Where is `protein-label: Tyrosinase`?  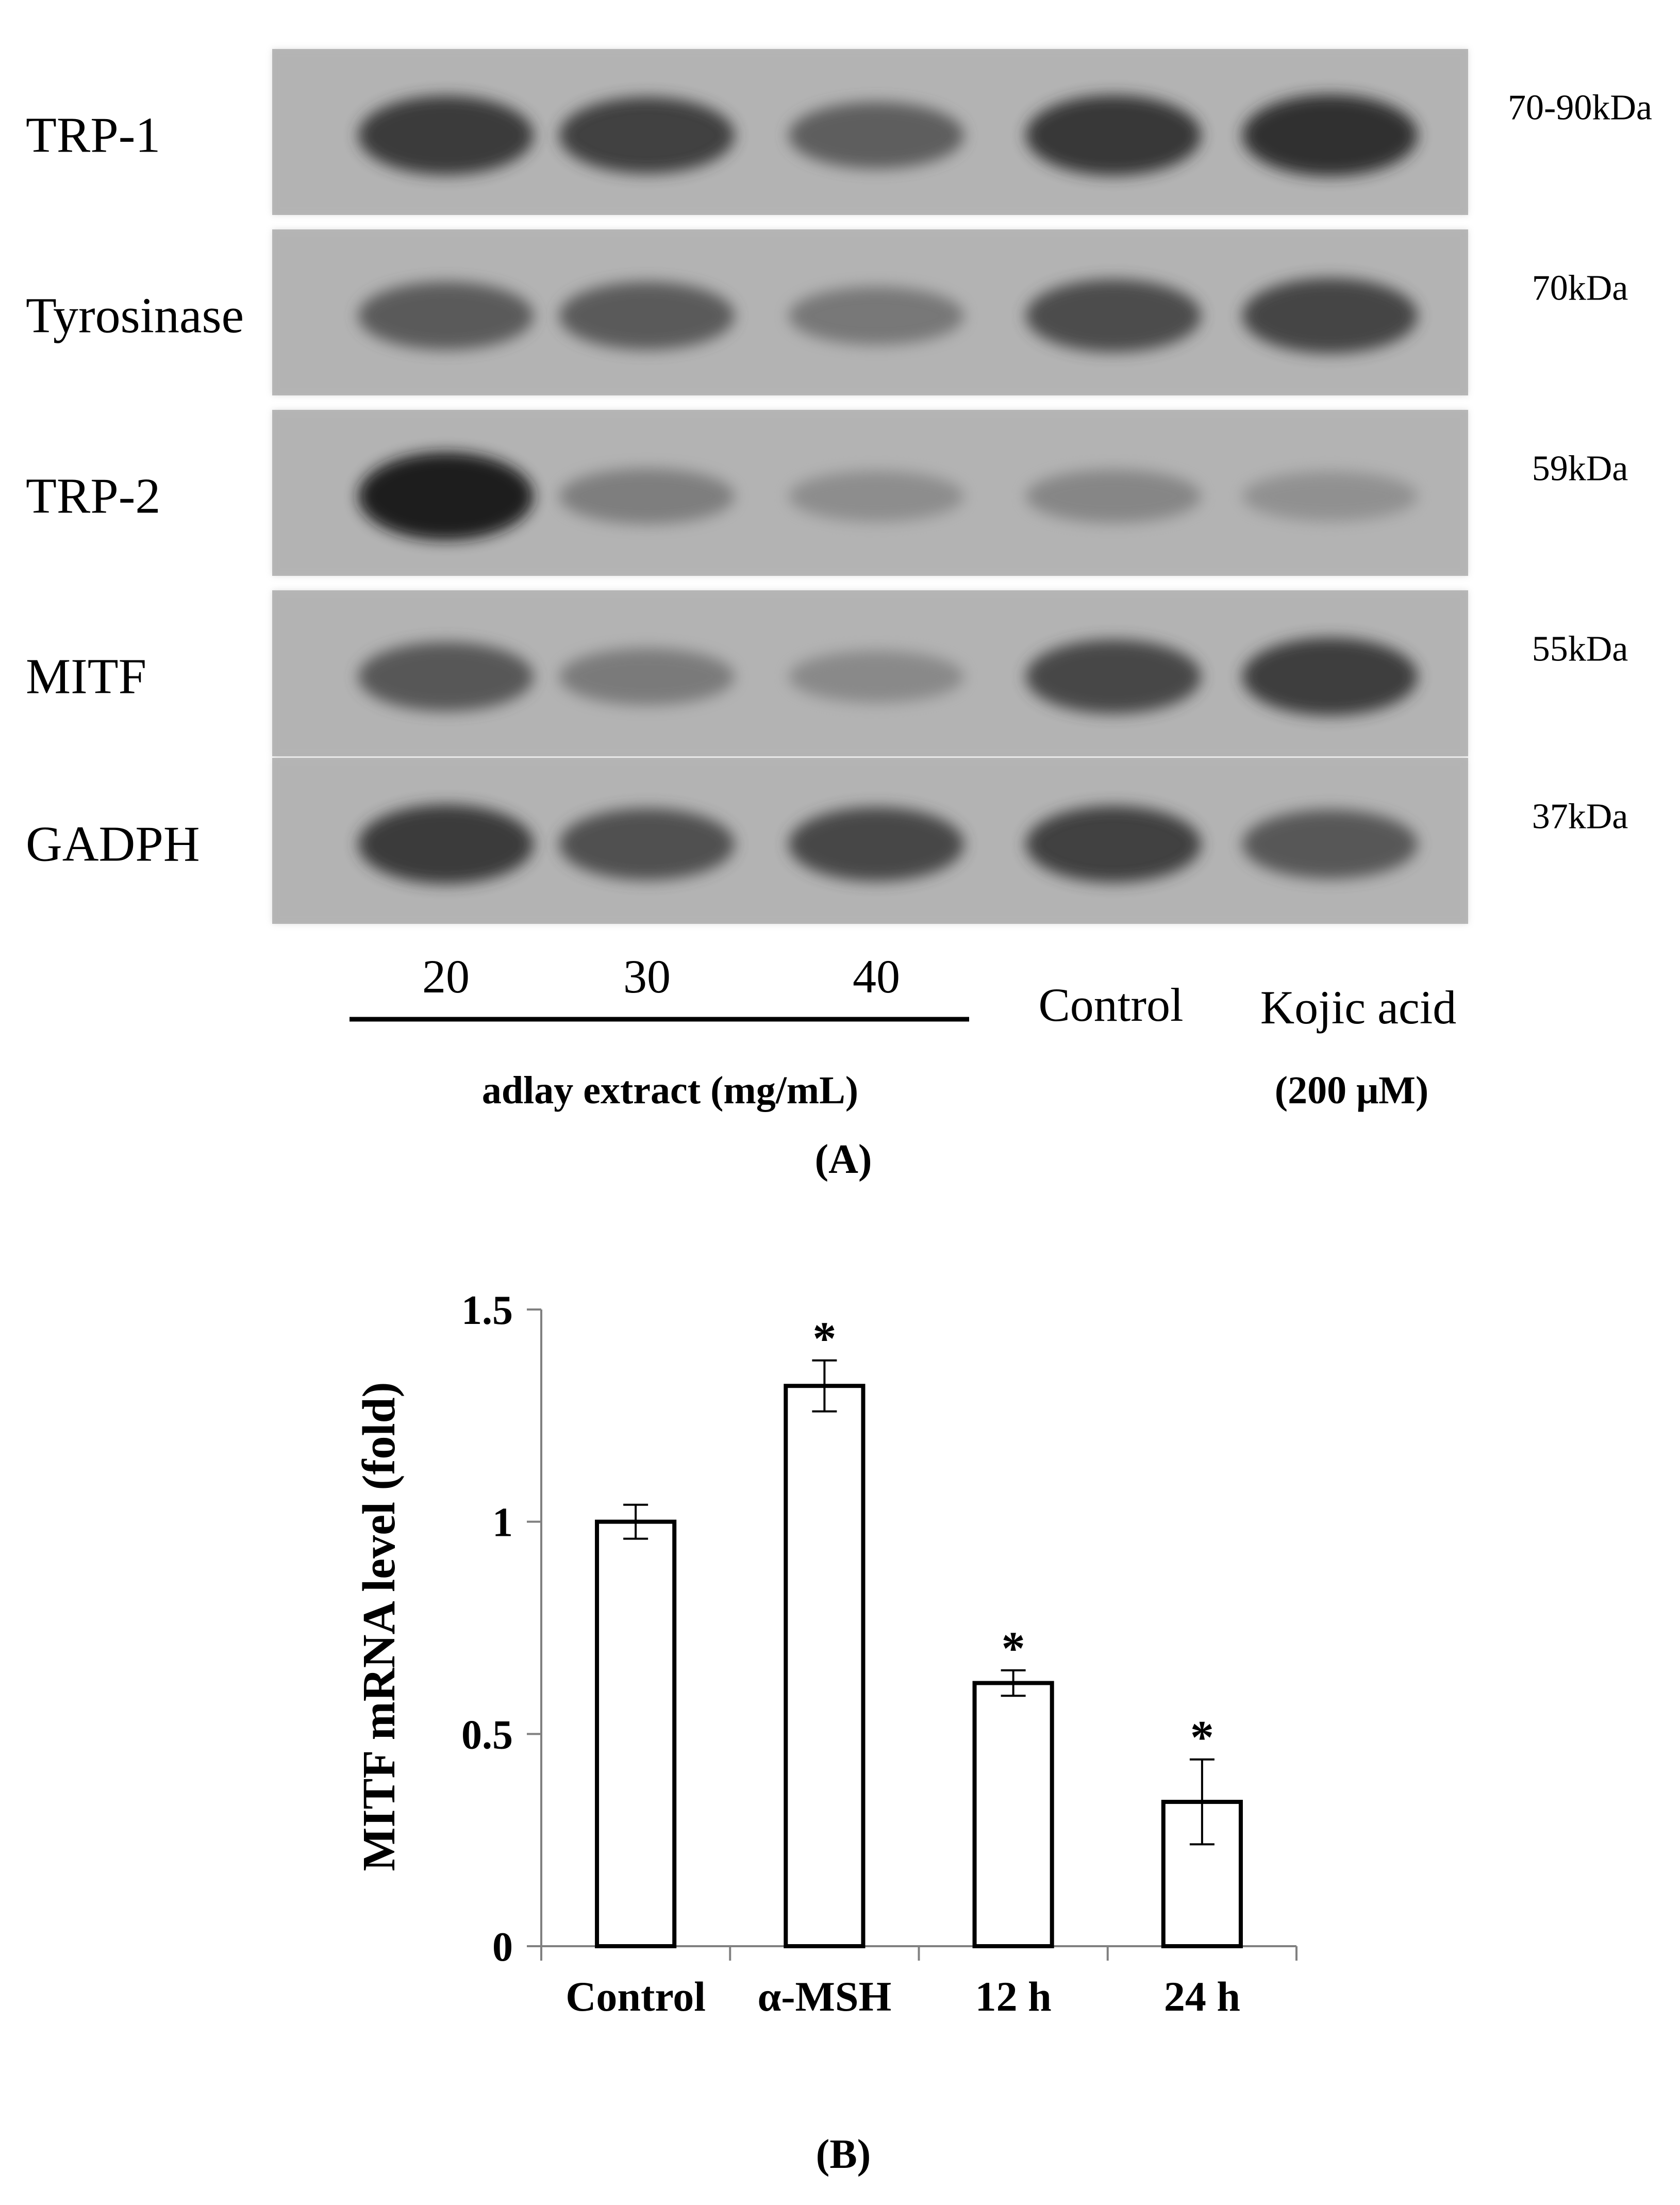
protein-label: Tyrosinase is located at coordinates (135, 315).